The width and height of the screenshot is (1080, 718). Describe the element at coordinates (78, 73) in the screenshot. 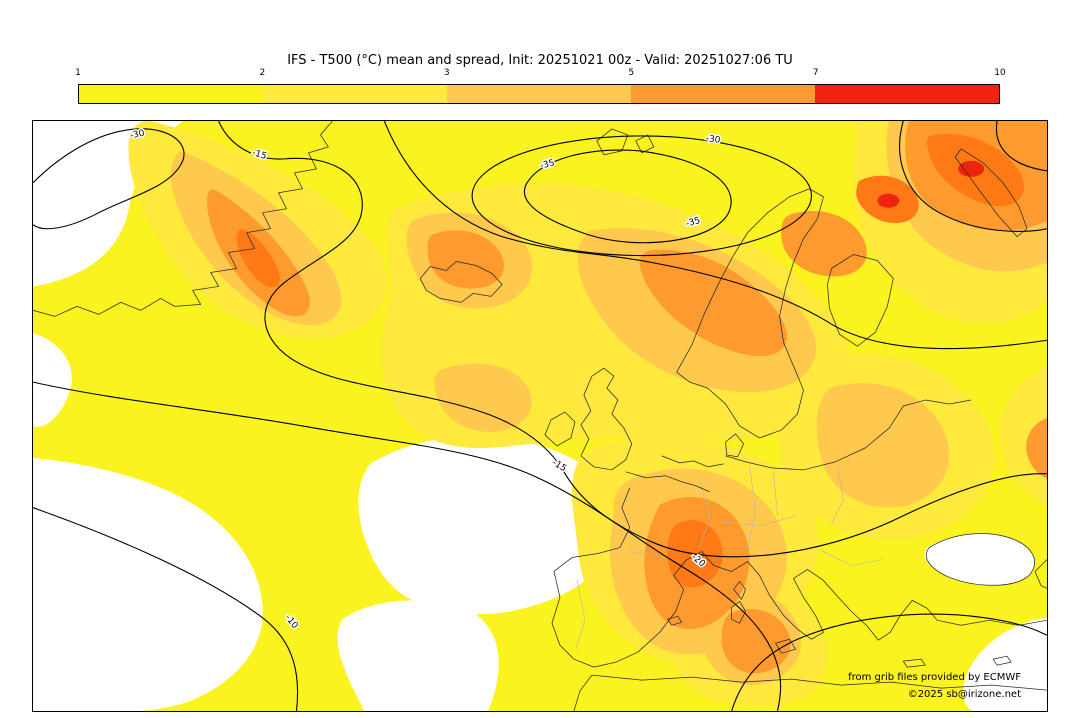

I see `colorbar-tick: 1` at that location.